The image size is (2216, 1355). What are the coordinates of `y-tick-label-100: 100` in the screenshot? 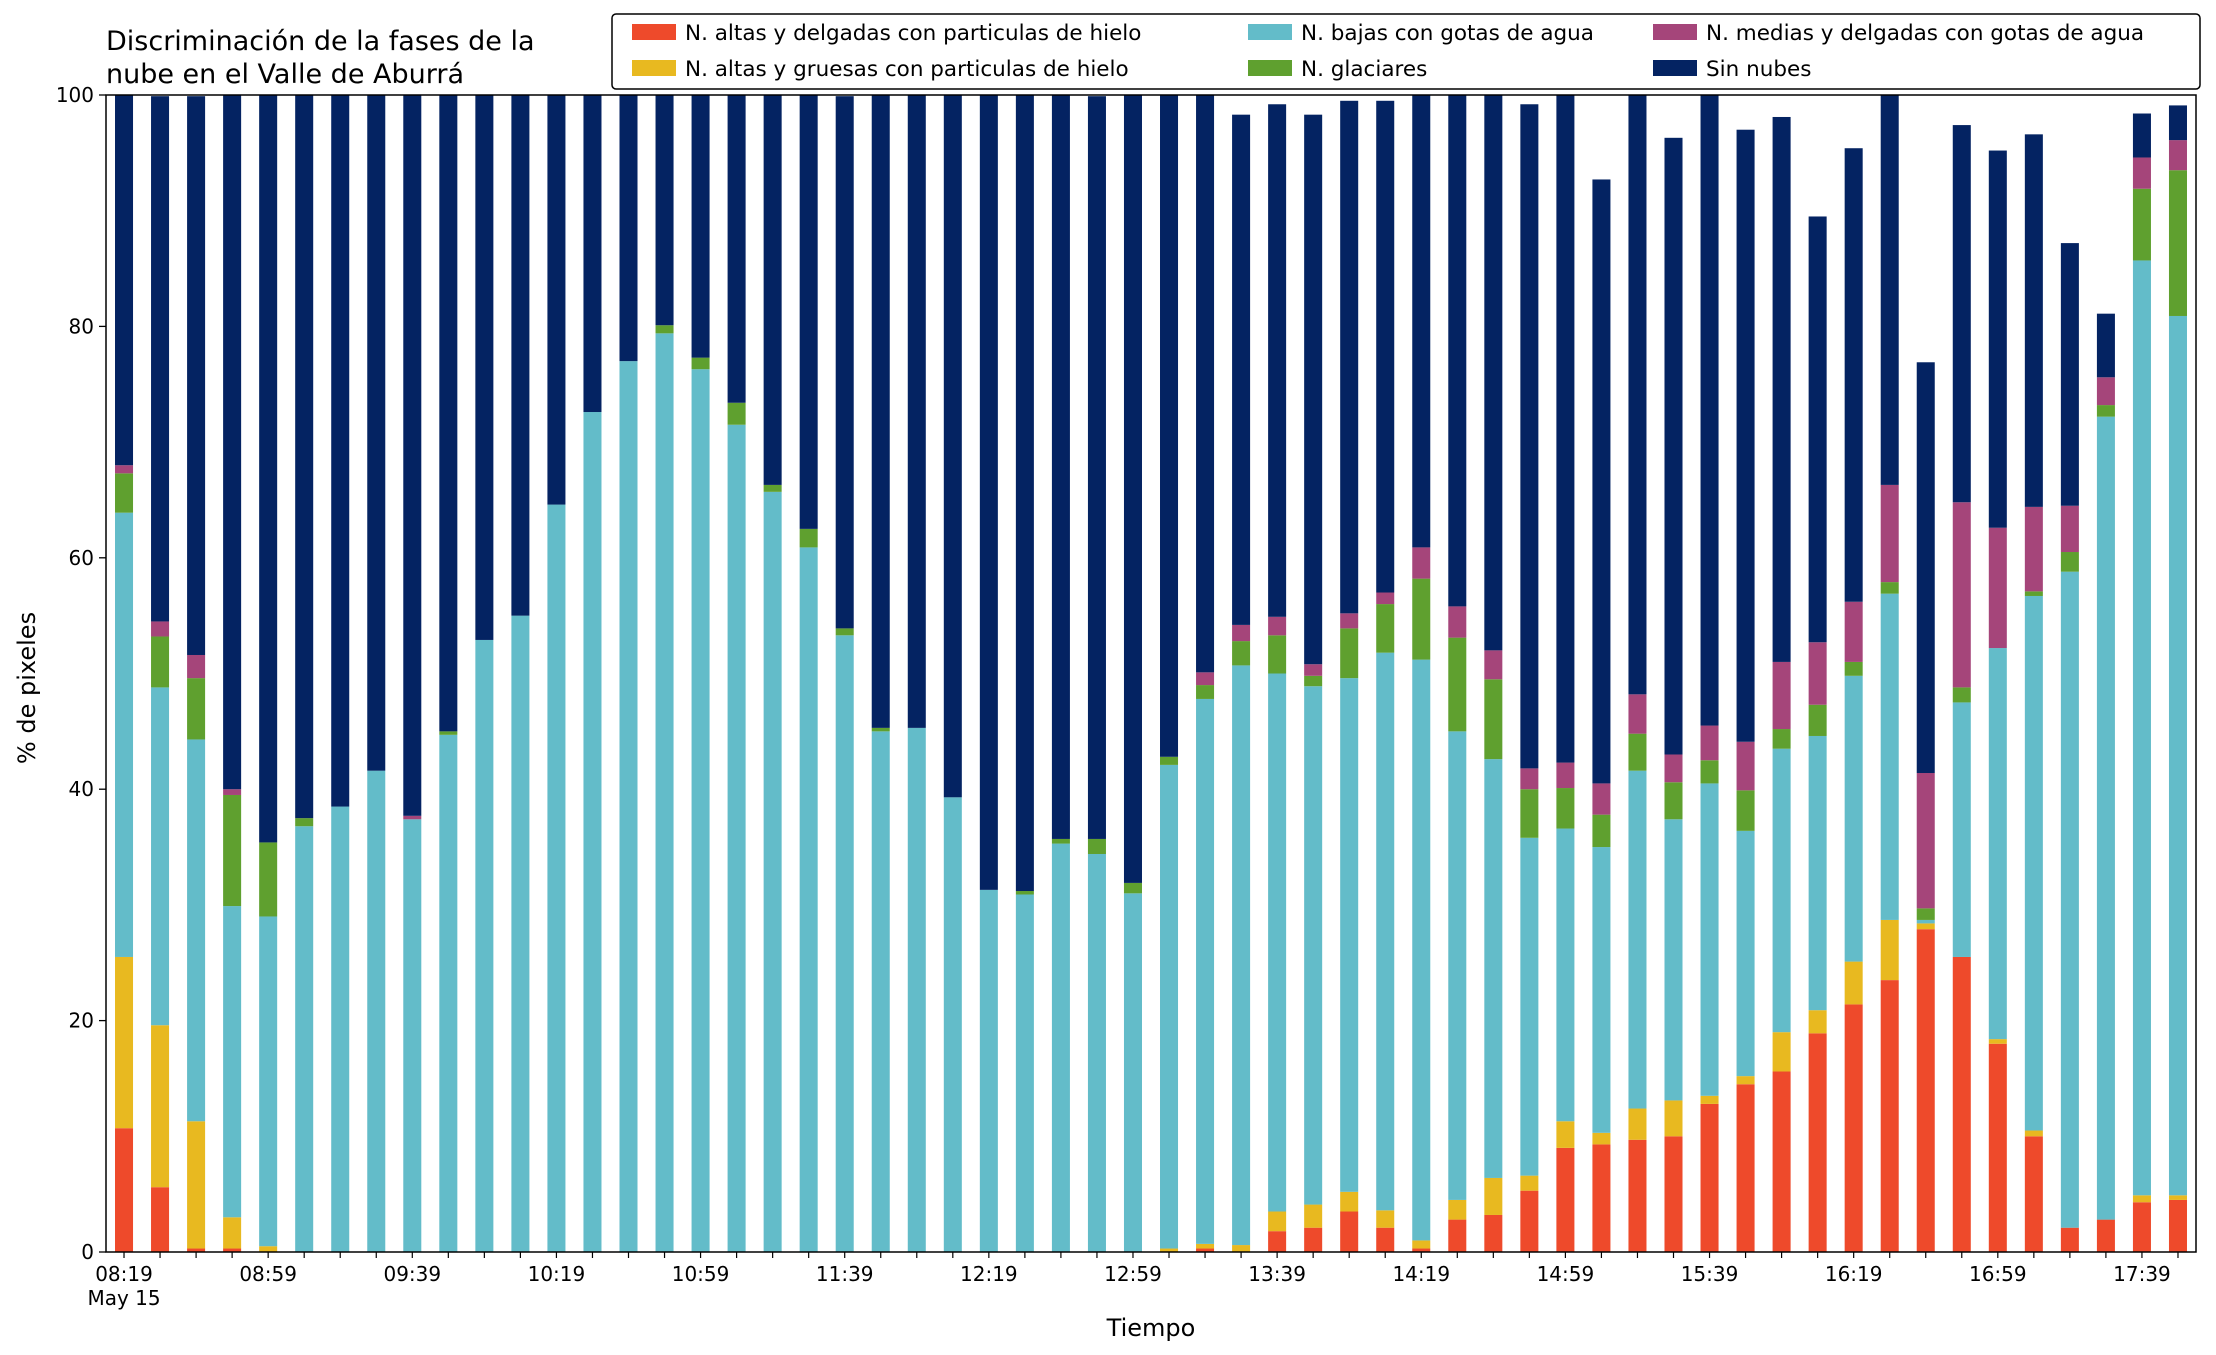 It's located at (75, 95).